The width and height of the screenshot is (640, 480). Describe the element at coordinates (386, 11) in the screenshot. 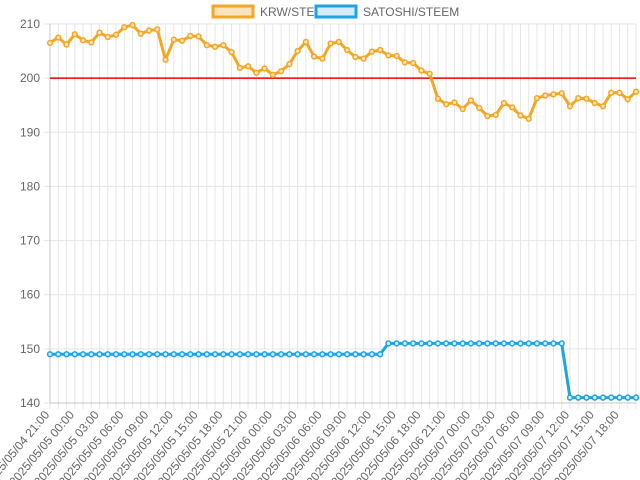

I see `legend-item-satoshi-steem: SATOSHI/STEEM` at that location.